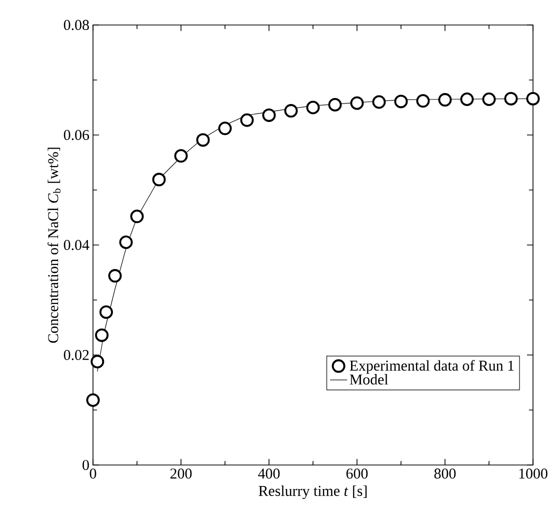 Image resolution: width=556 pixels, height=527 pixels. I want to click on x-tick-label: 400, so click(269, 473).